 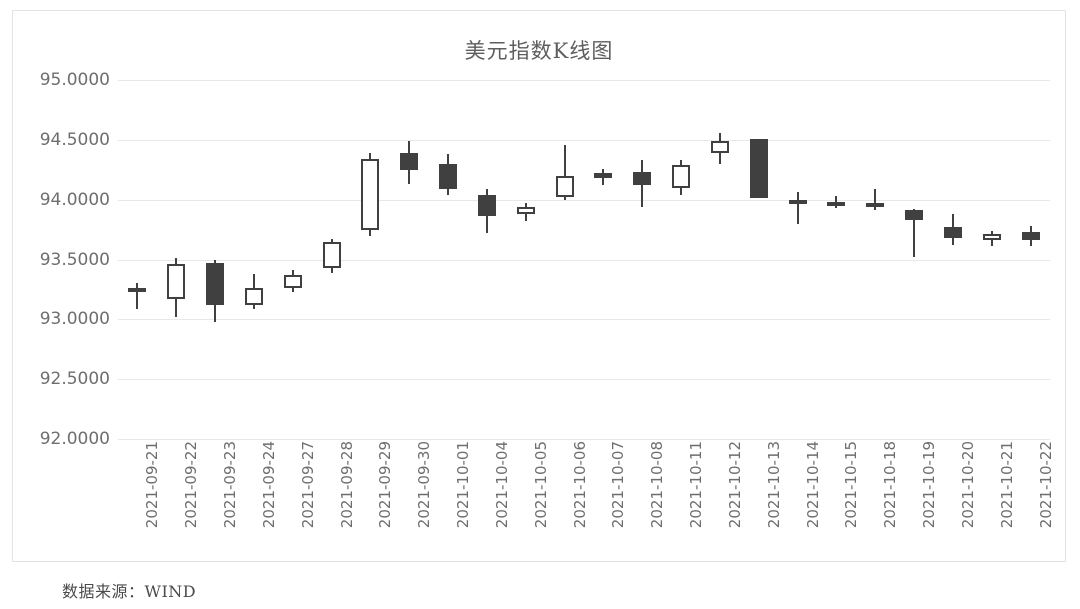 I want to click on y-axis-tick-label: 92.5000, so click(x=74, y=379).